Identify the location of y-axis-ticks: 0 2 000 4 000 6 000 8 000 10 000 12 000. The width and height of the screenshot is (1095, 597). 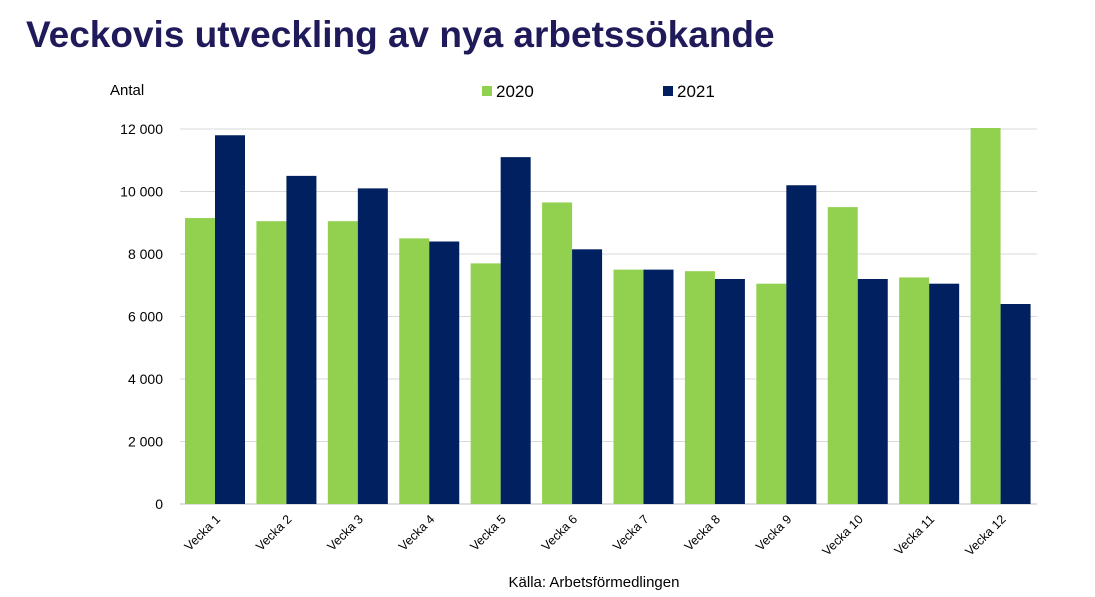
(141, 316).